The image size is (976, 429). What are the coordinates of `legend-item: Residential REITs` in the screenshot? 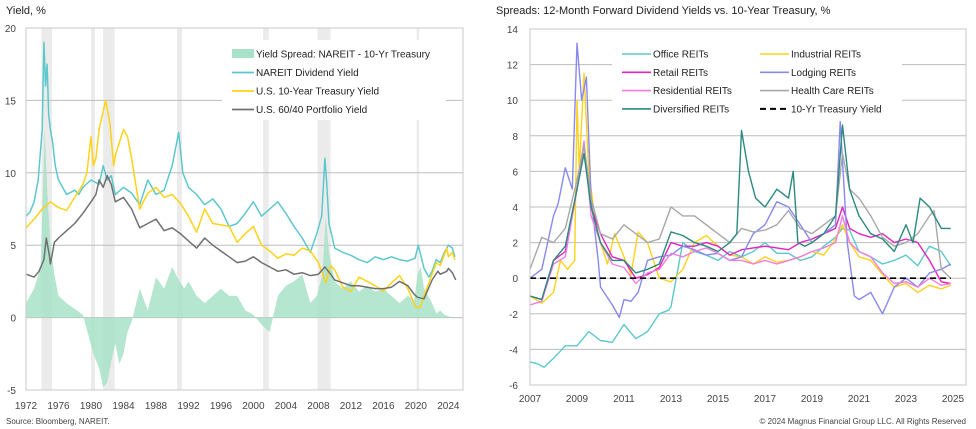 It's located at (677, 91).